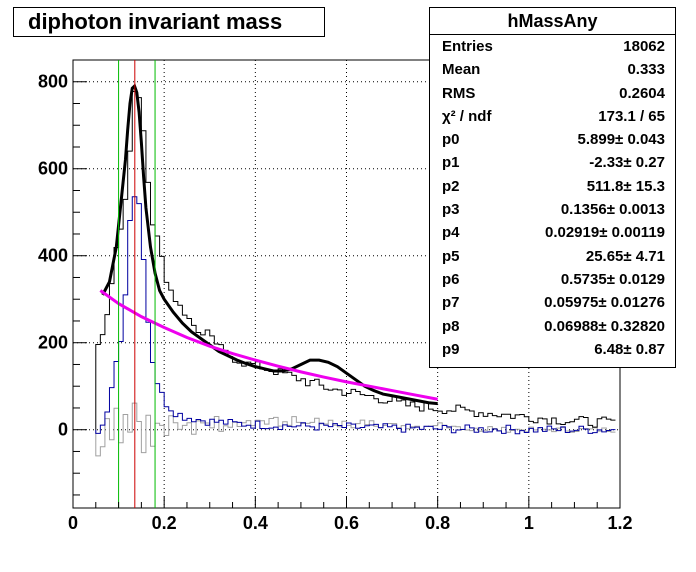 The width and height of the screenshot is (696, 572). What do you see at coordinates (164, 523) in the screenshot?
I see `x-tick-label: 0.2` at bounding box center [164, 523].